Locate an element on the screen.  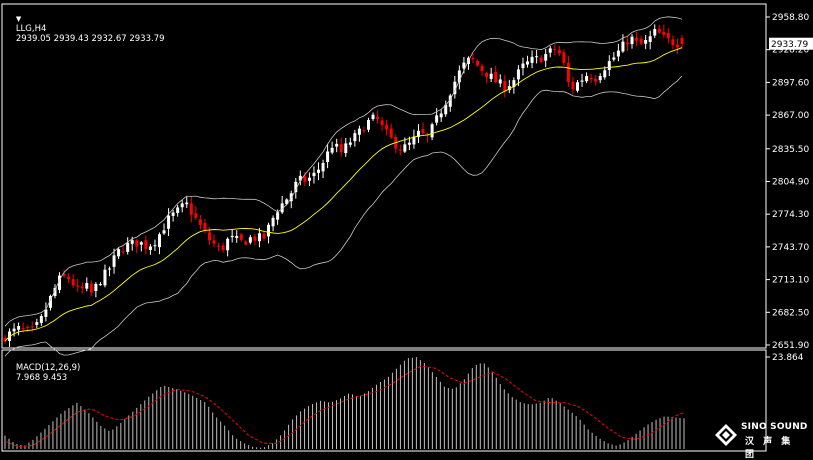
y-tick-label: 2651.90 is located at coordinates (790, 346).